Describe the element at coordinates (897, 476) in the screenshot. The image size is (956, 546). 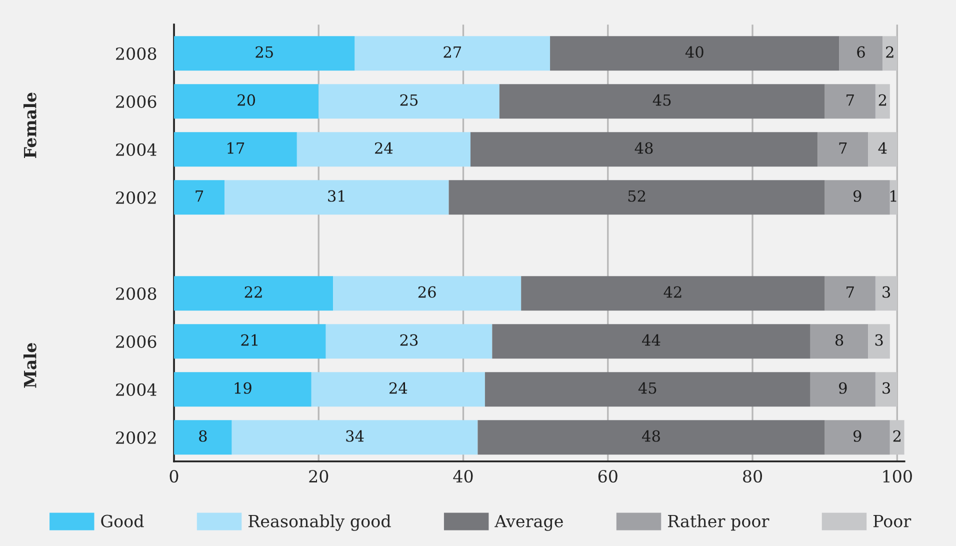
I see `x-tick-label: 100` at that location.